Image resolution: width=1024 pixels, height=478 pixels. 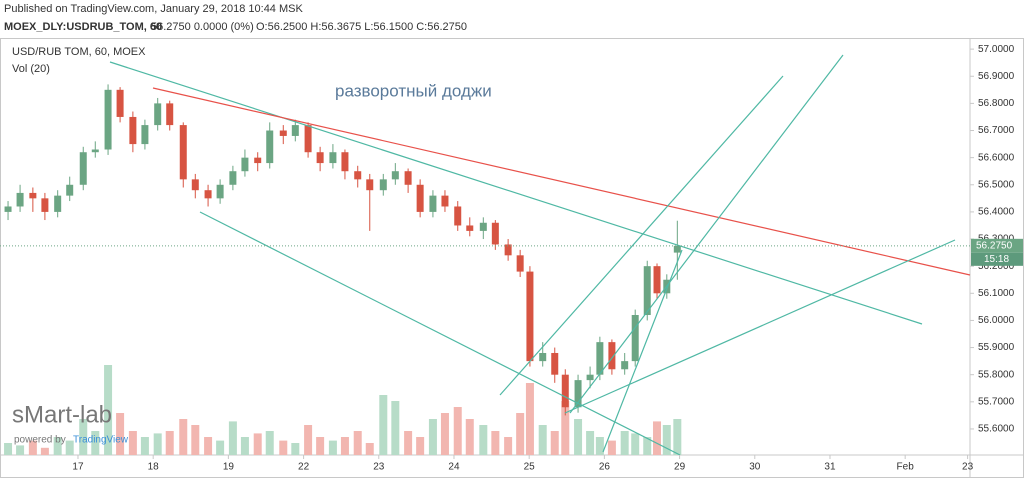 I want to click on y-tick-label: 56.1000, so click(x=996, y=293).